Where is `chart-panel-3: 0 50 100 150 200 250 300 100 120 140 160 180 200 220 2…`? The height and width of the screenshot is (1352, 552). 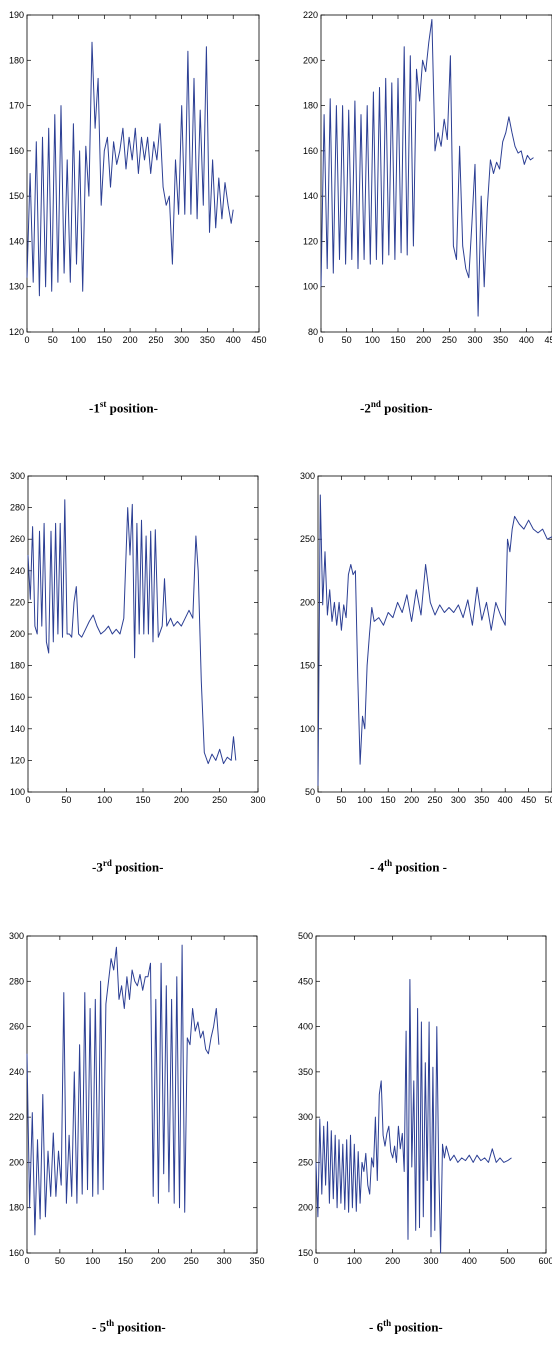
chart-panel-3: 0 50 100 150 200 250 300 100 120 140 160 180 200 220 2… is located at coordinates (138, 638).